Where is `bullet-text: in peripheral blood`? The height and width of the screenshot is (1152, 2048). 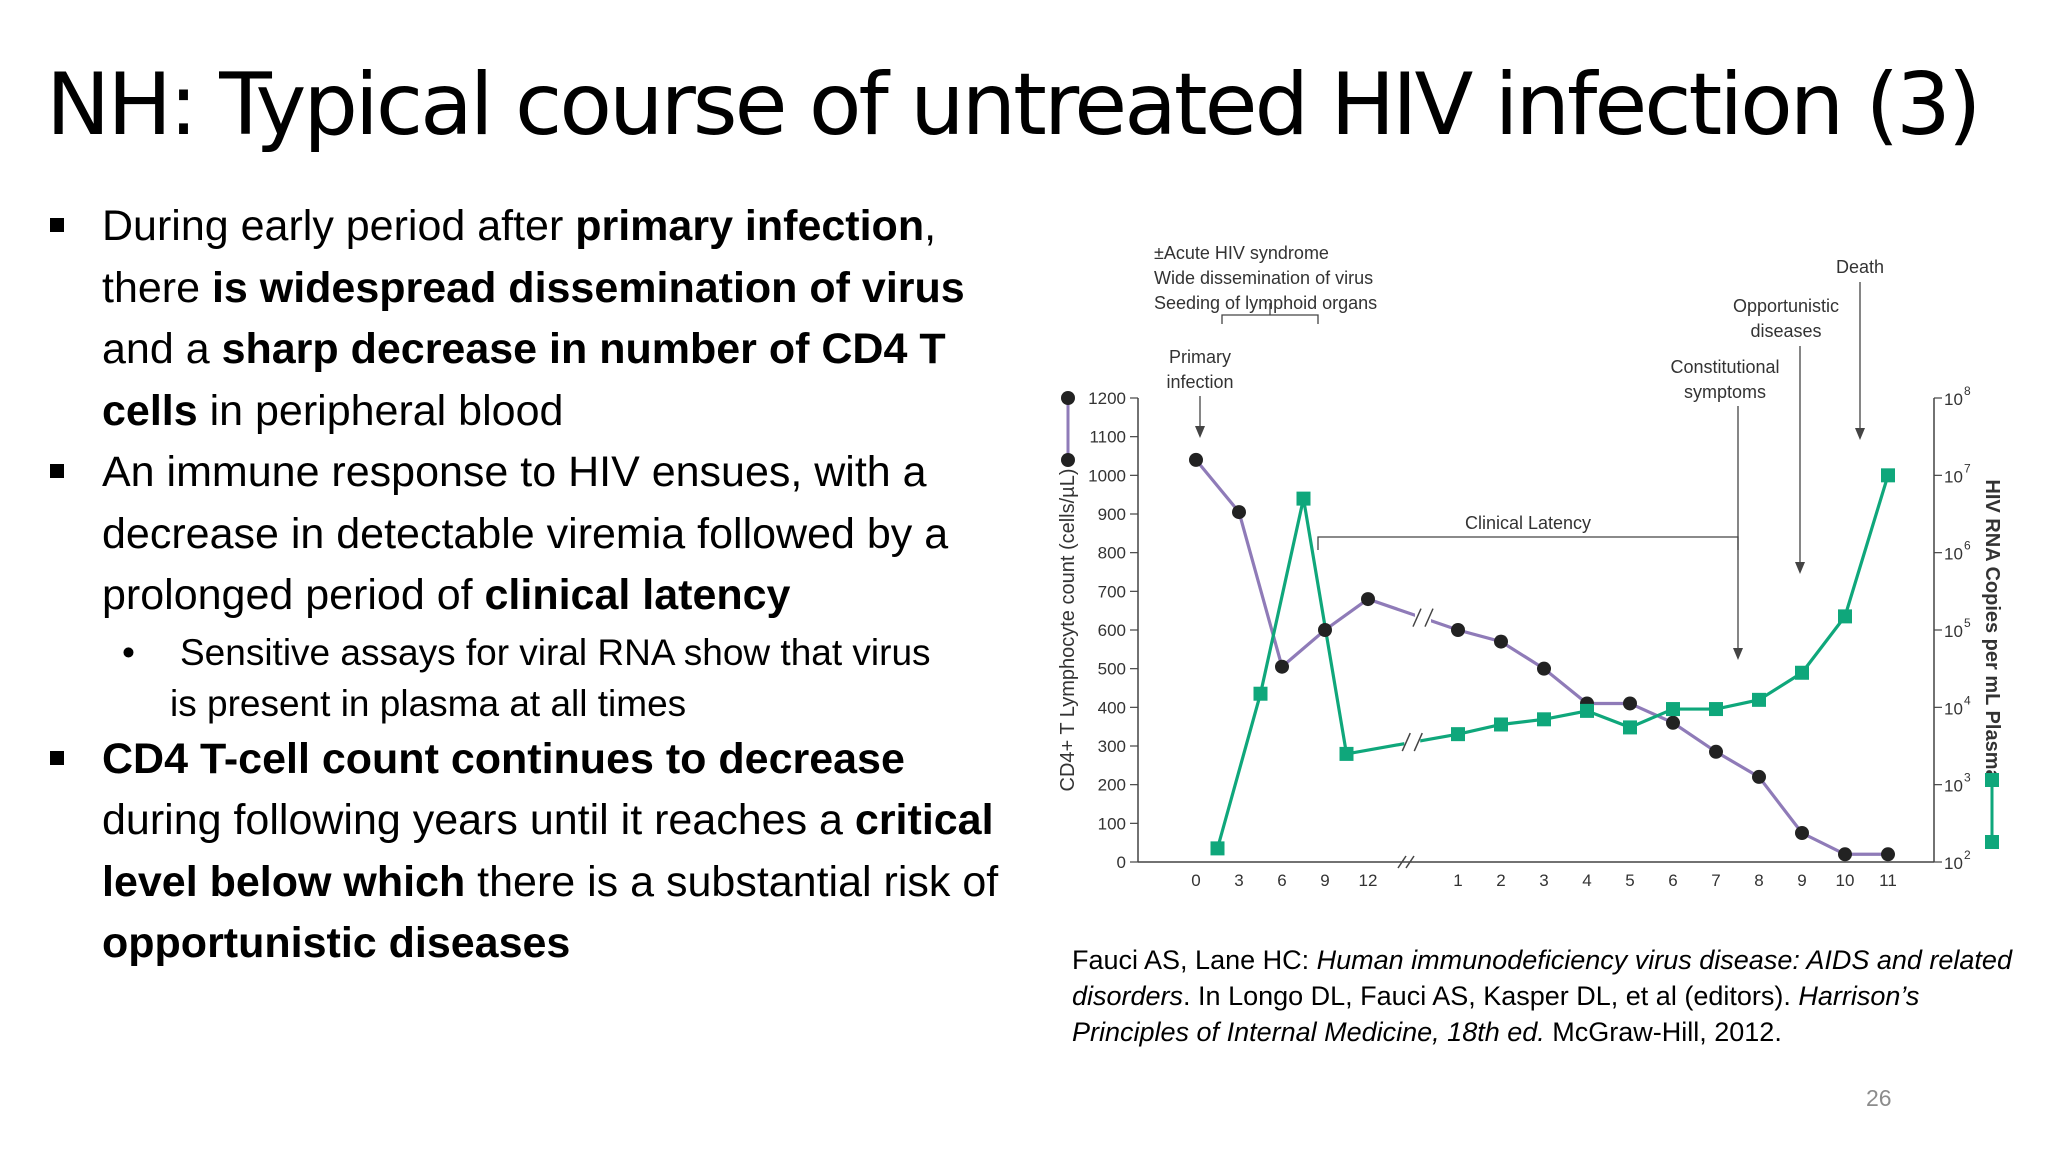
bullet-text: in peripheral blood is located at coordinates (380, 410).